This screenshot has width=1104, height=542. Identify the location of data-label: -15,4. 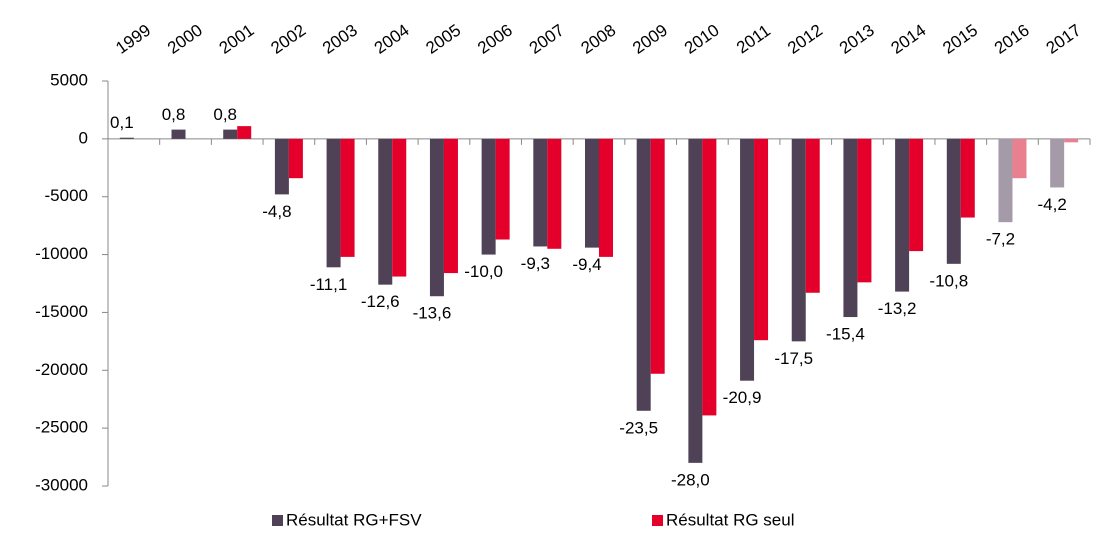
(845, 334).